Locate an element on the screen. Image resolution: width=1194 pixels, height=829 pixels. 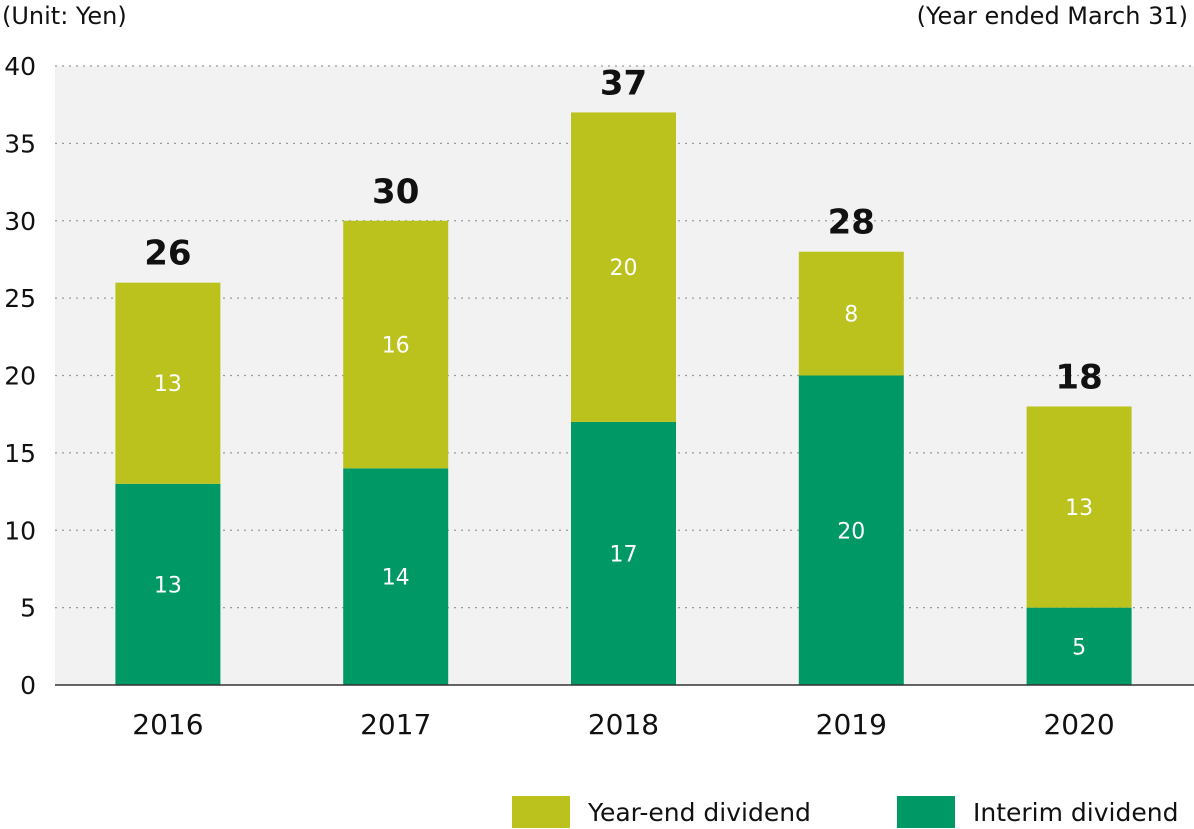
legend-item-interim: Interim dividend is located at coordinates (1037, 812).